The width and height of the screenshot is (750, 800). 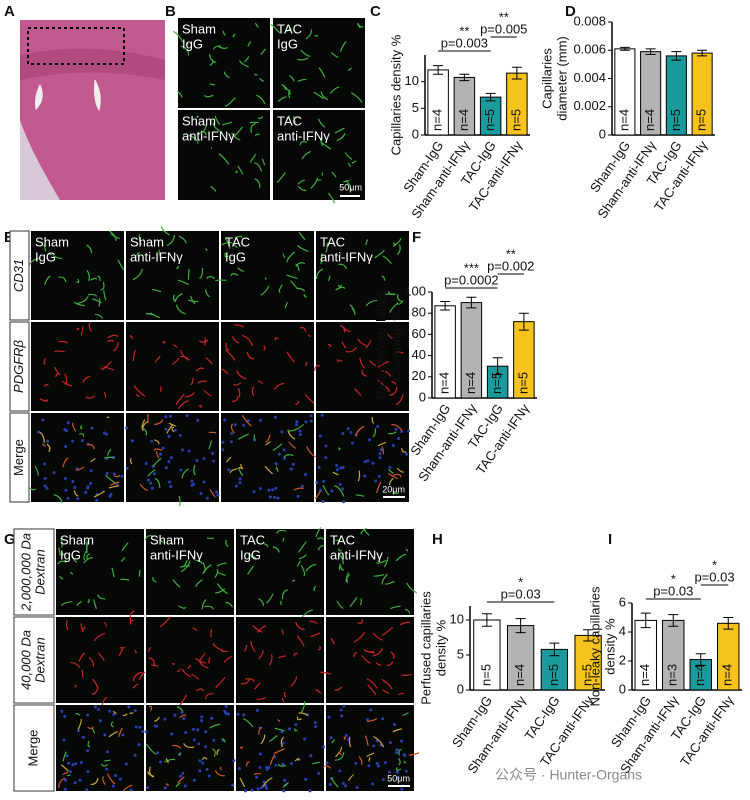 I want to click on p-value: p=0.03, so click(x=521, y=593).